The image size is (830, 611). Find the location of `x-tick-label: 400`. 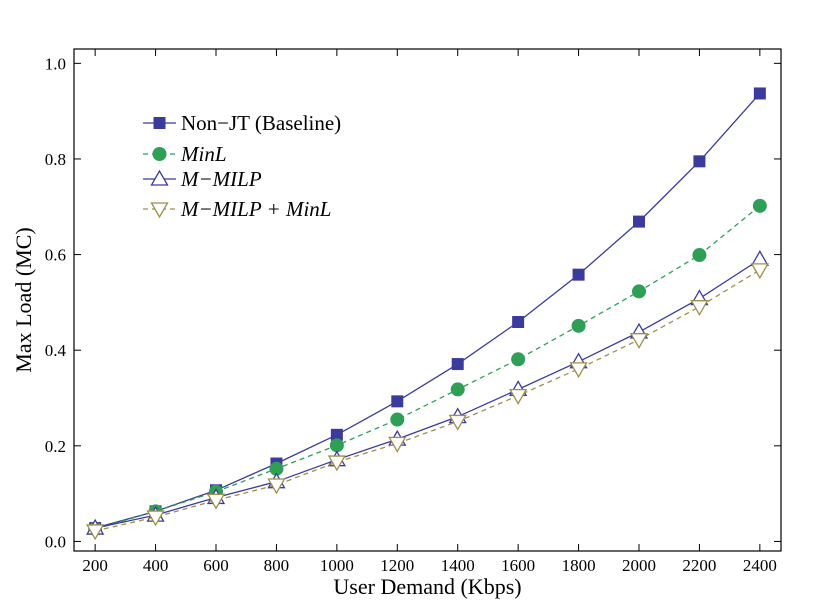

x-tick-label: 400 is located at coordinates (156, 565).